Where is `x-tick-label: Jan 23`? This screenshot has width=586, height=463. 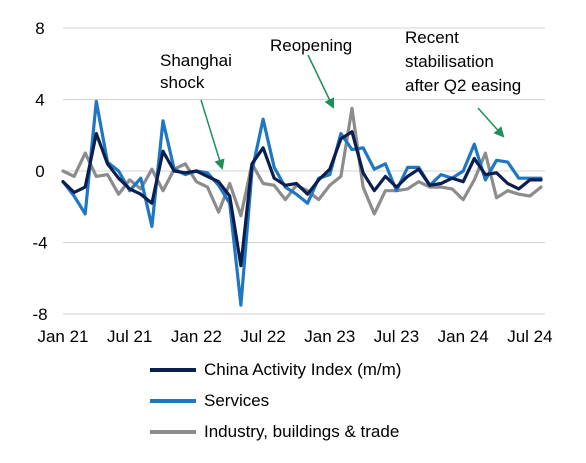 x-tick-label: Jan 23 is located at coordinates (329, 336).